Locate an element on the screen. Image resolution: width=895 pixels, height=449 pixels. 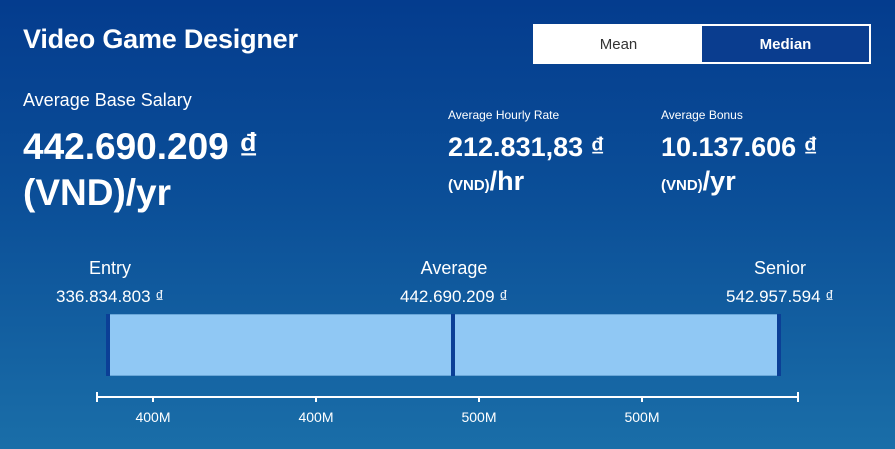
entry-marker is located at coordinates (108, 345).